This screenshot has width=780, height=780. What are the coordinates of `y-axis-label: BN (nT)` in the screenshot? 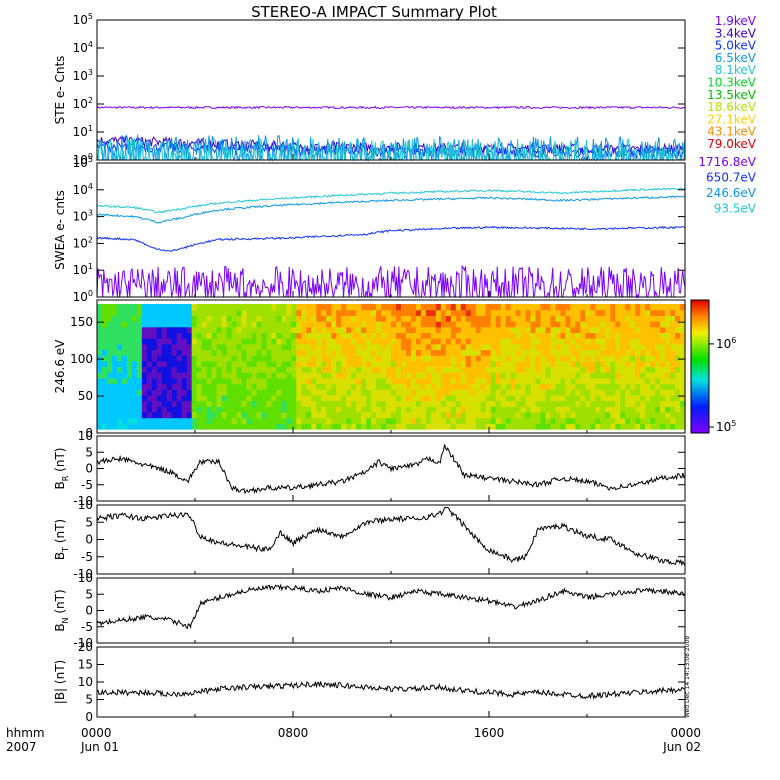 It's located at (61, 610).